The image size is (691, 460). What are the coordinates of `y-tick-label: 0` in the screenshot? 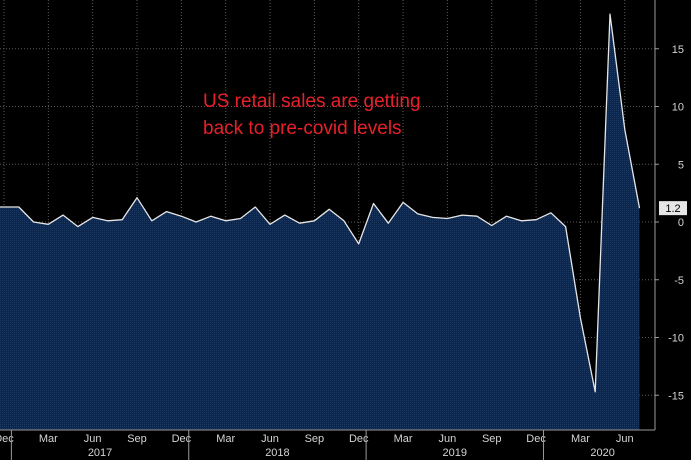 It's located at (681, 223).